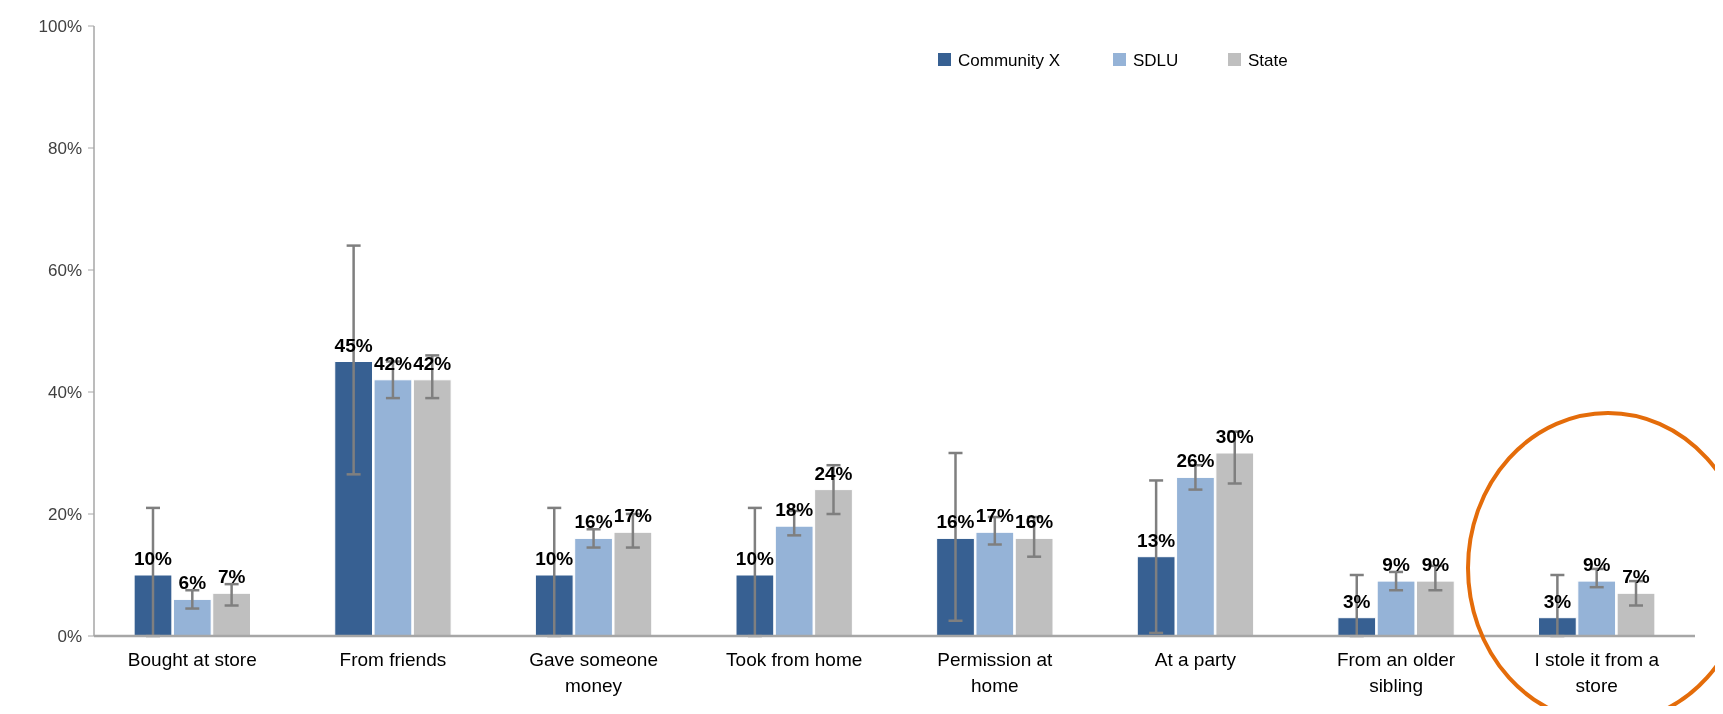  Describe the element at coordinates (1156, 60) in the screenshot. I see `legend-label: SDLU` at that location.